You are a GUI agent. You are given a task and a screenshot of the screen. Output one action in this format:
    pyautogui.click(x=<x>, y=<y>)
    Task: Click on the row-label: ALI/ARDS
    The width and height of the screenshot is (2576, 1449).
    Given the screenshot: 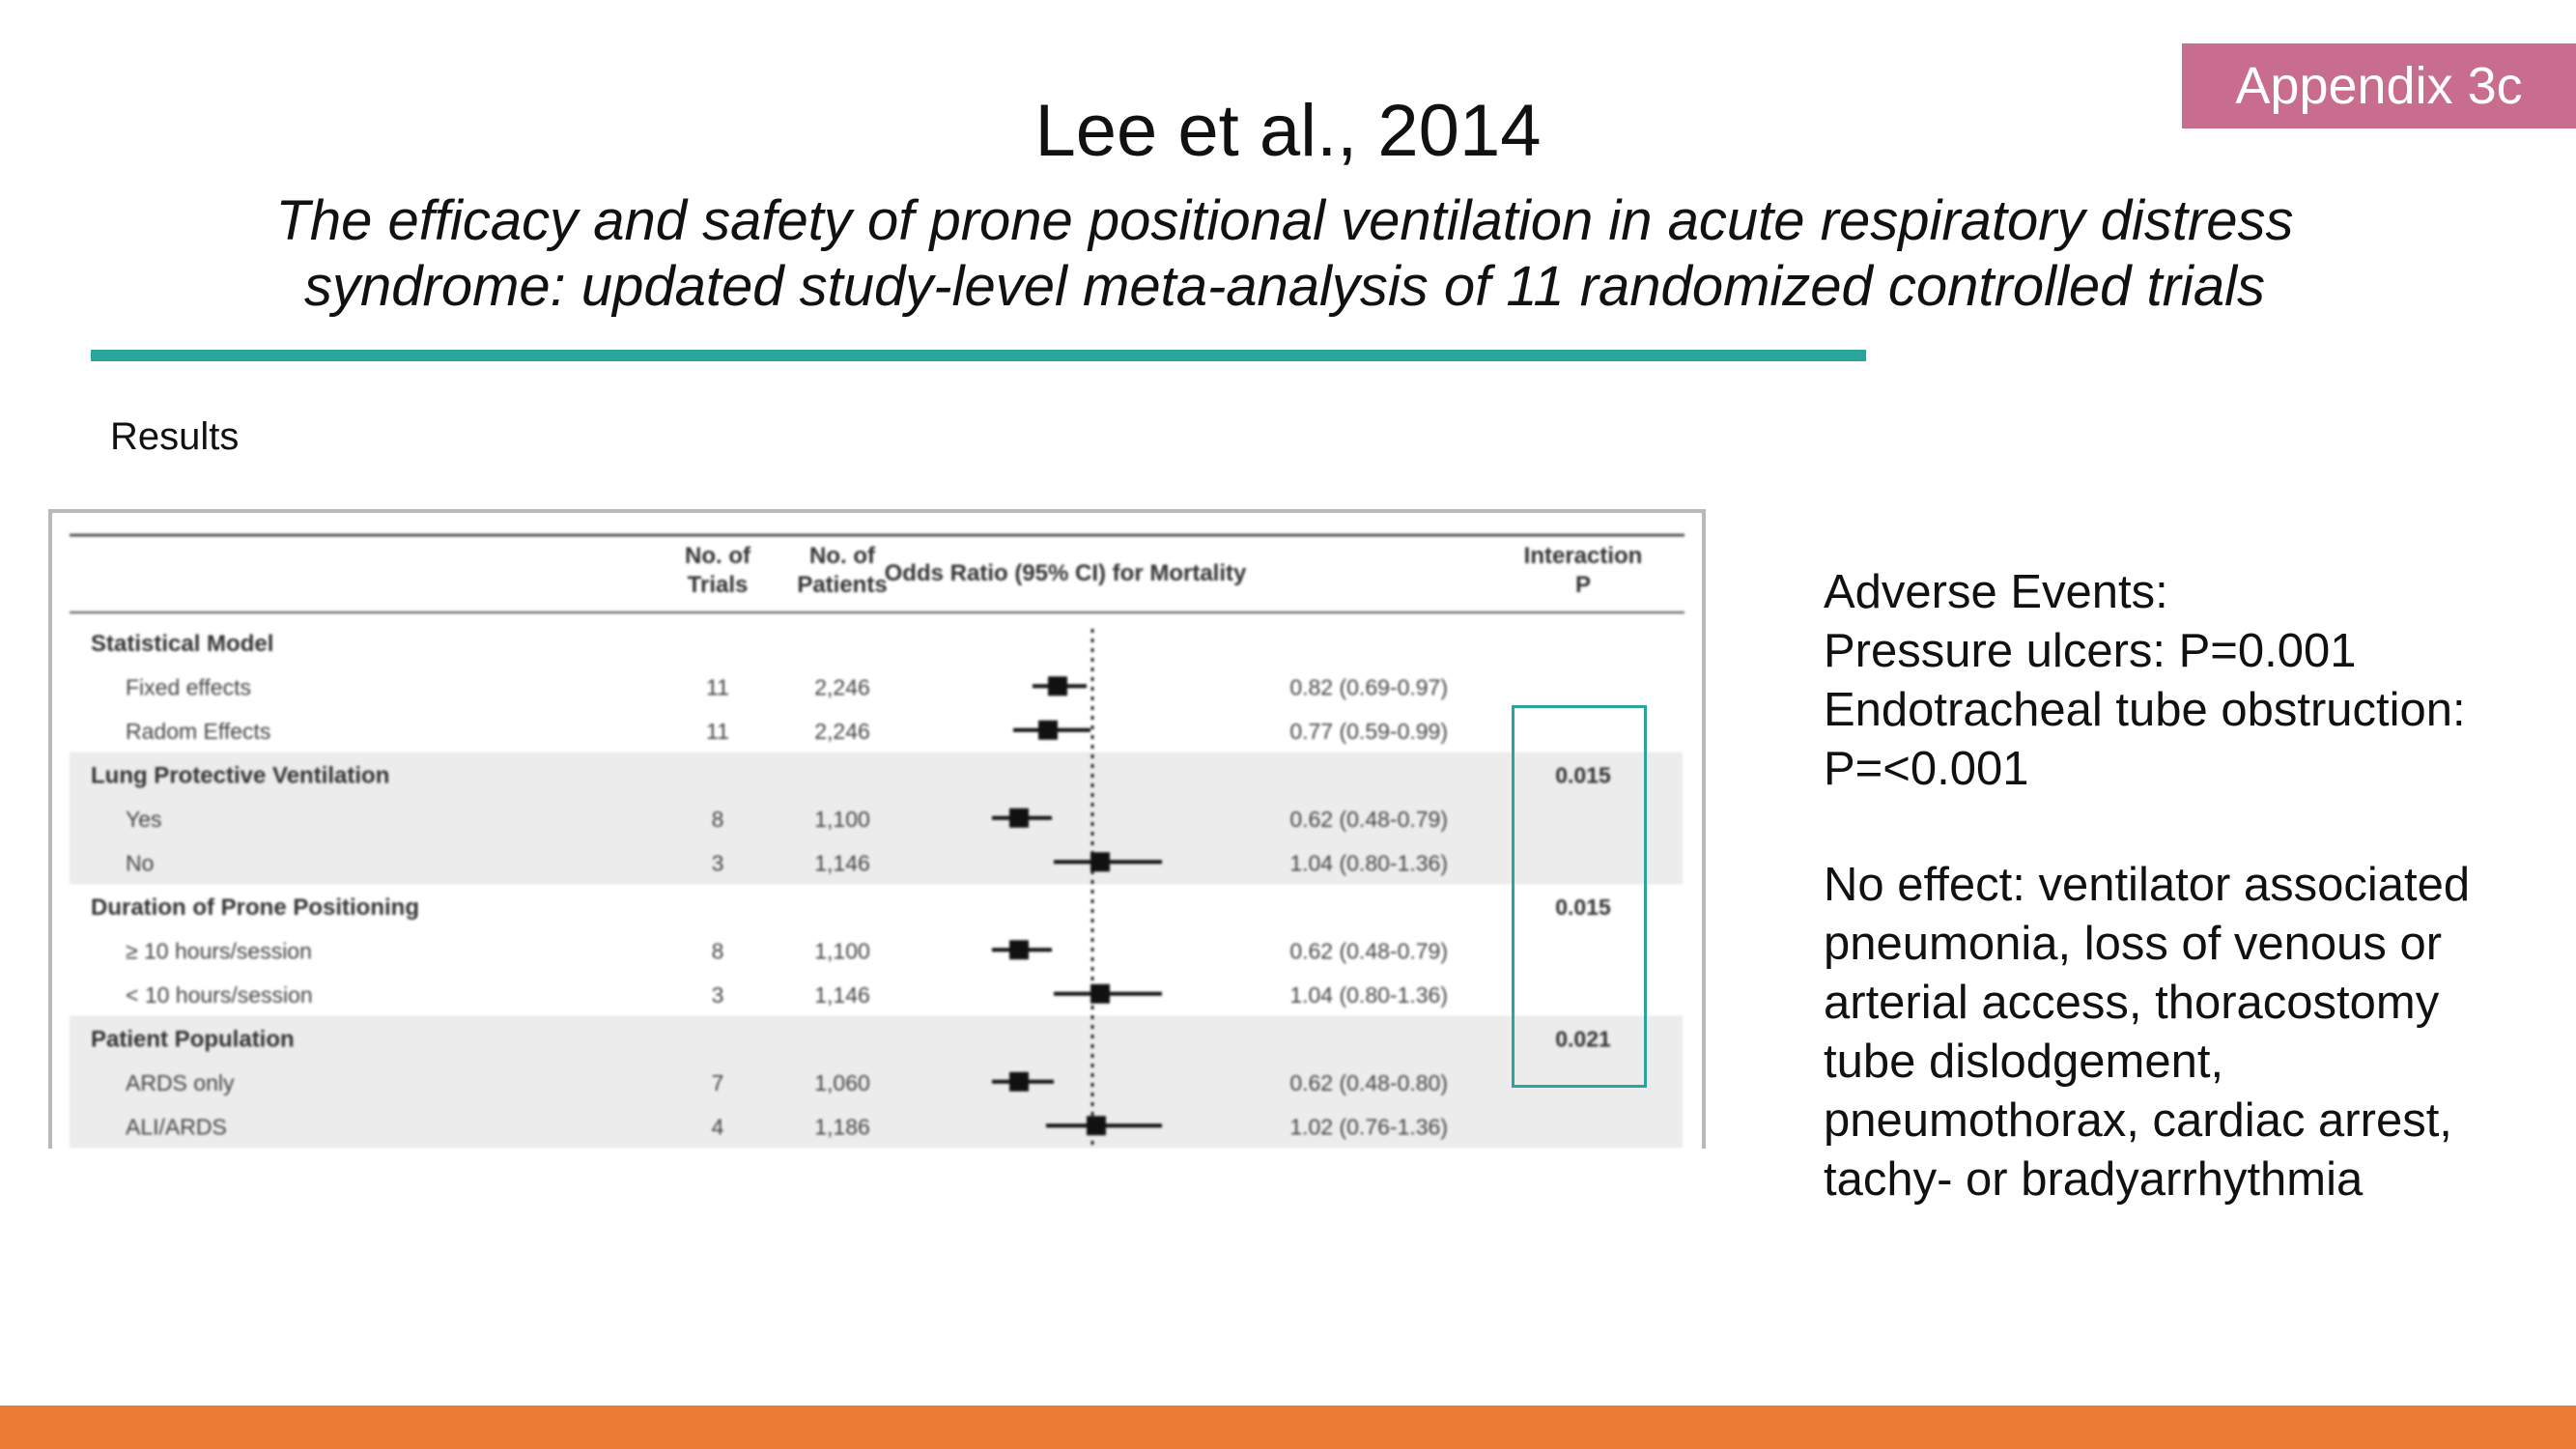 What is the action you would take?
    pyautogui.click(x=176, y=1126)
    